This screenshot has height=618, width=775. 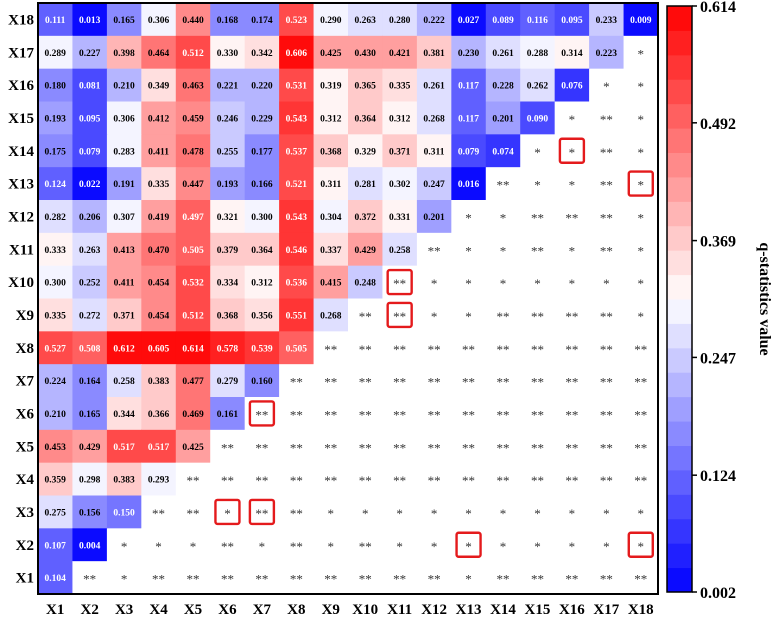 I want to click on cell-value-label: 0.334, so click(x=228, y=284).